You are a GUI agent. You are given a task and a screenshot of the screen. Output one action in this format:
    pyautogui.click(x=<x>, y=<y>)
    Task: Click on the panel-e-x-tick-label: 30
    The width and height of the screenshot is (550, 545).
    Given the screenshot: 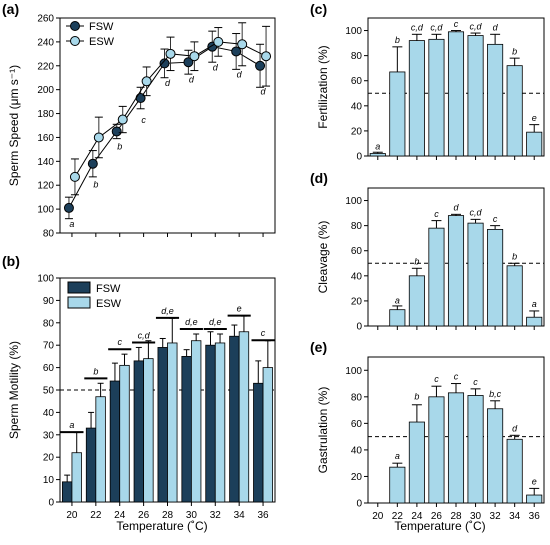 What is the action you would take?
    pyautogui.click(x=476, y=516)
    